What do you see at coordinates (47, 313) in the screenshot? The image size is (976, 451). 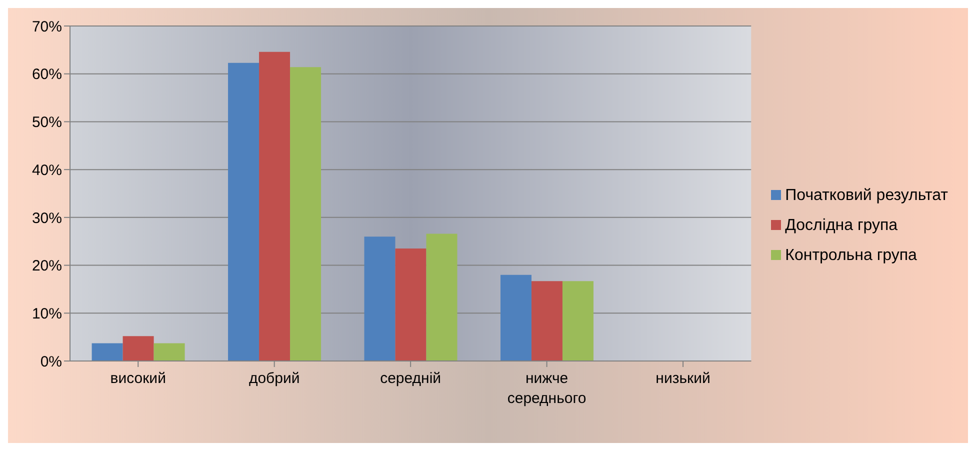 I see `y-tick-label: 10%` at bounding box center [47, 313].